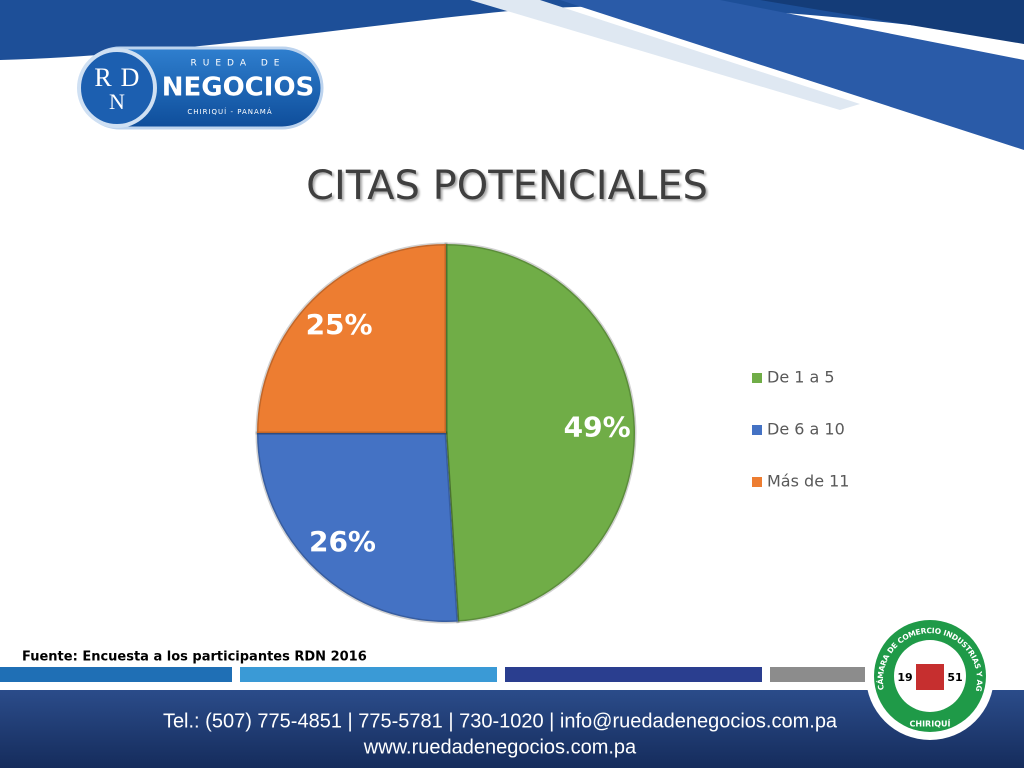 This screenshot has height=768, width=1024. What do you see at coordinates (808, 481) in the screenshot?
I see `legend-label: Más de 11` at bounding box center [808, 481].